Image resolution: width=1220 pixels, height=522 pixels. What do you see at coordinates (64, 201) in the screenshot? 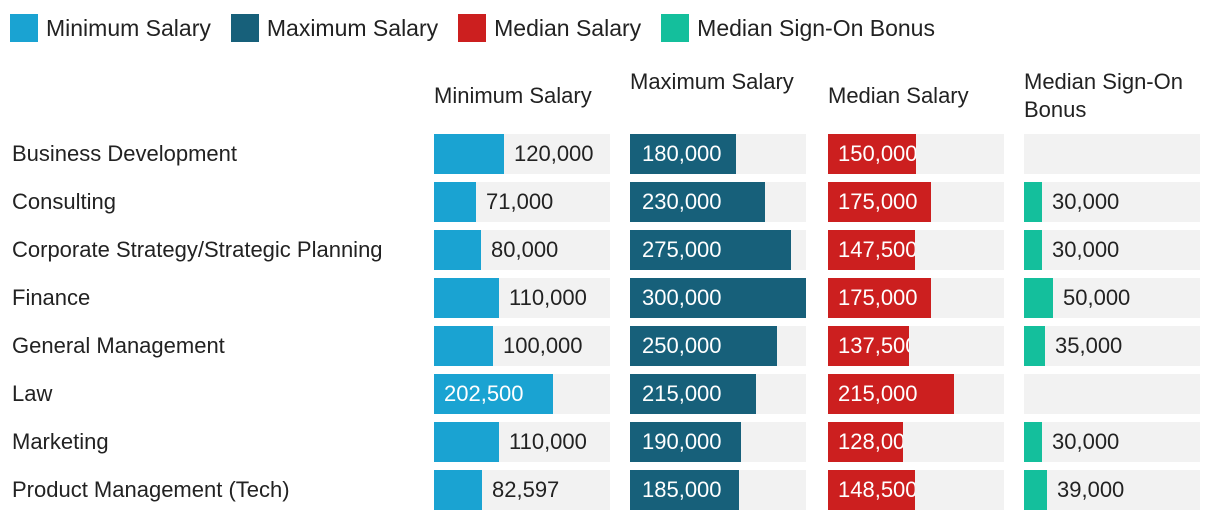
I see `category-label: Consulting` at bounding box center [64, 201].